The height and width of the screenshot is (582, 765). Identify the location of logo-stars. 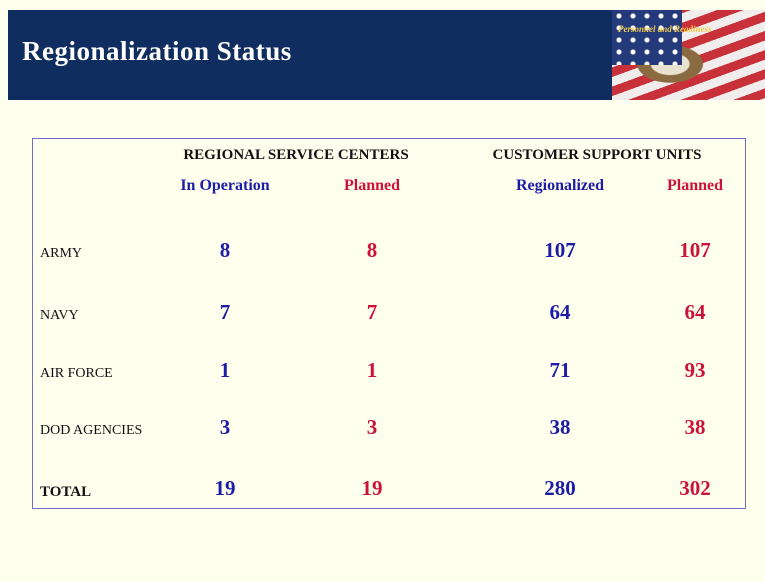
(647, 37).